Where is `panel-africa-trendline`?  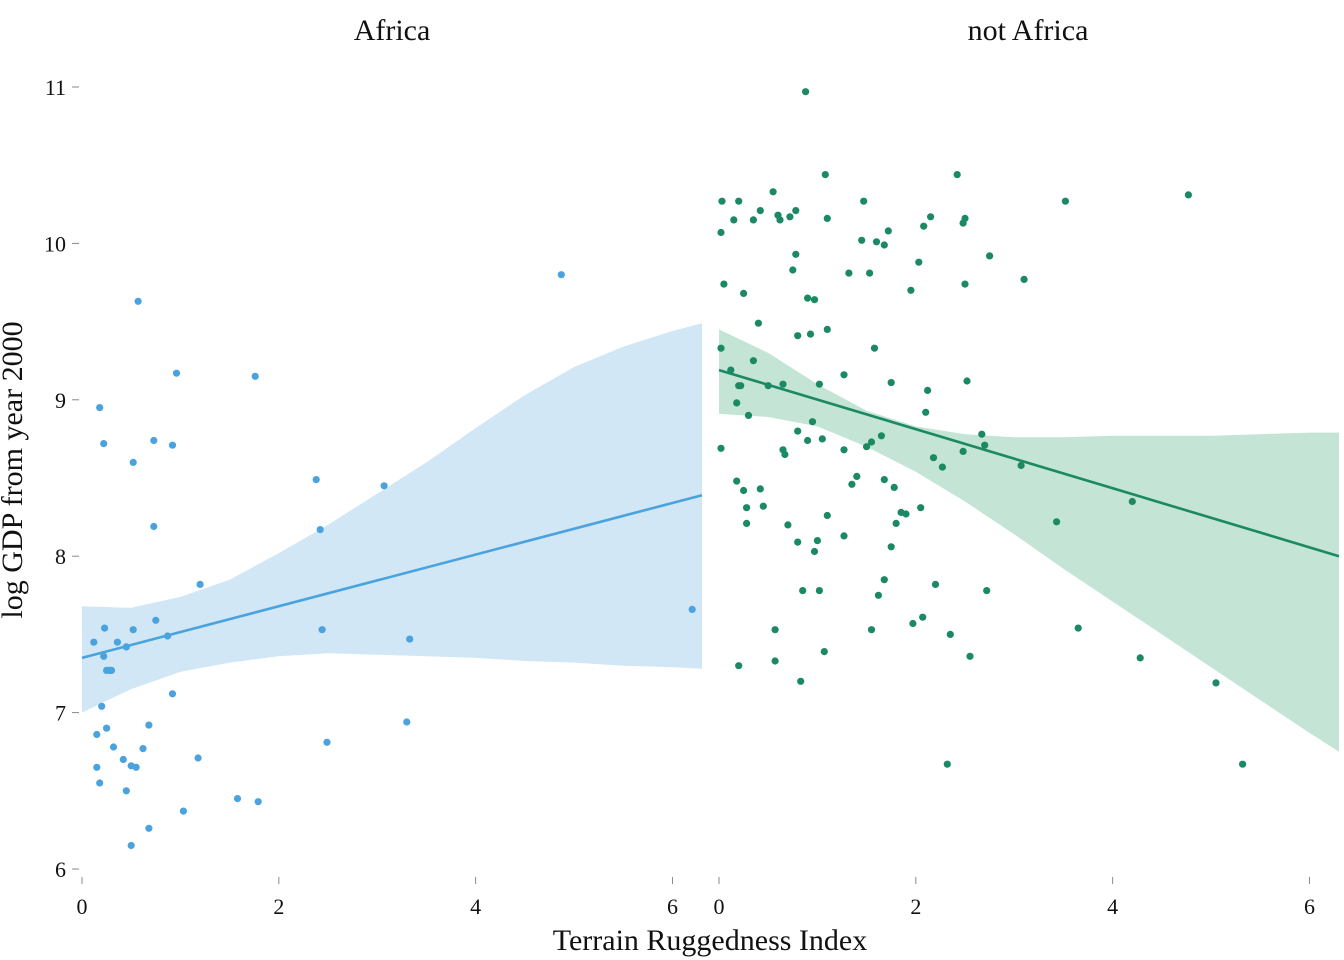
panel-africa-trendline is located at coordinates (392, 576).